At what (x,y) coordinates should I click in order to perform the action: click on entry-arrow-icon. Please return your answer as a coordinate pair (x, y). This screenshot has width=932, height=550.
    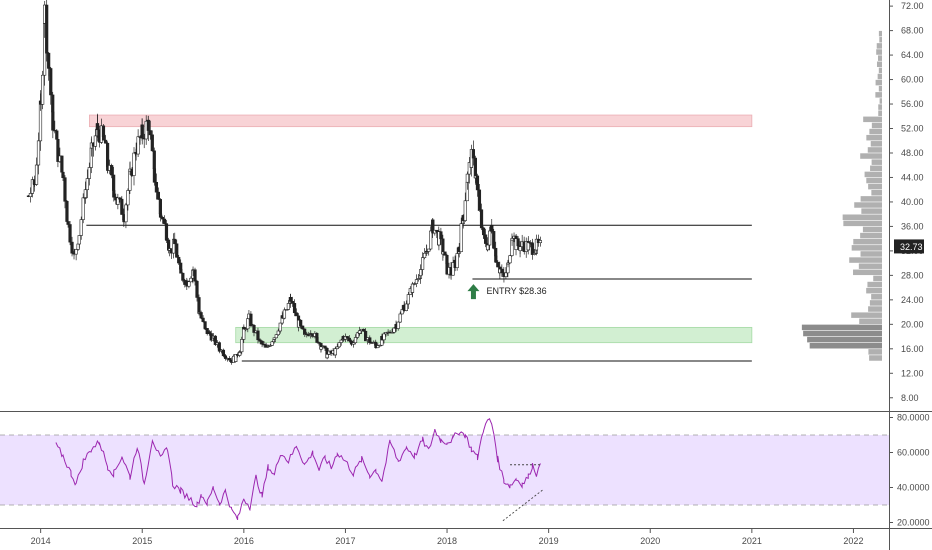
    Looking at the image, I should click on (473, 292).